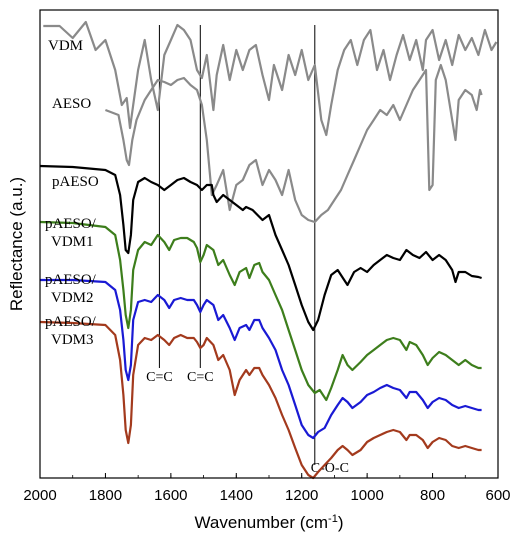  What do you see at coordinates (65, 46) in the screenshot?
I see `series-label: VDM` at bounding box center [65, 46].